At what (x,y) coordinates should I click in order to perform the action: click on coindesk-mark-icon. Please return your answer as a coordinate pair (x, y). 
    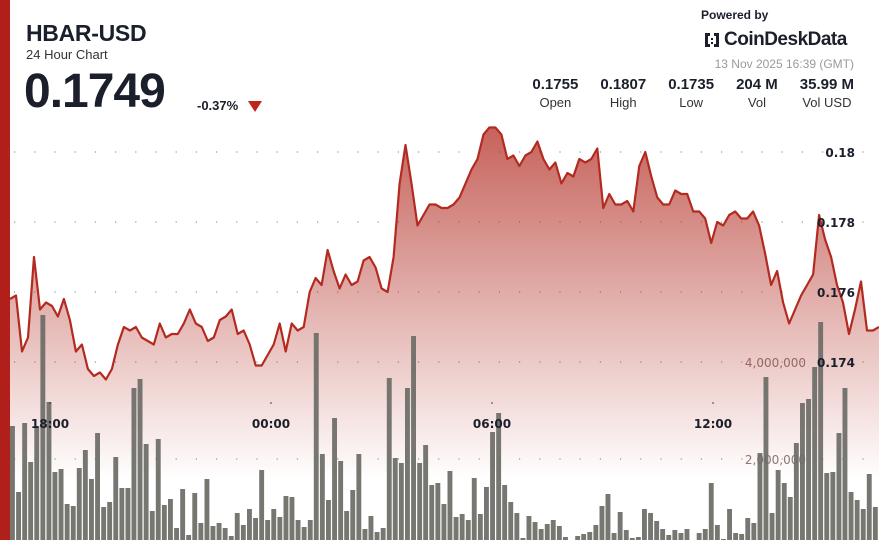
    Looking at the image, I should click on (712, 40).